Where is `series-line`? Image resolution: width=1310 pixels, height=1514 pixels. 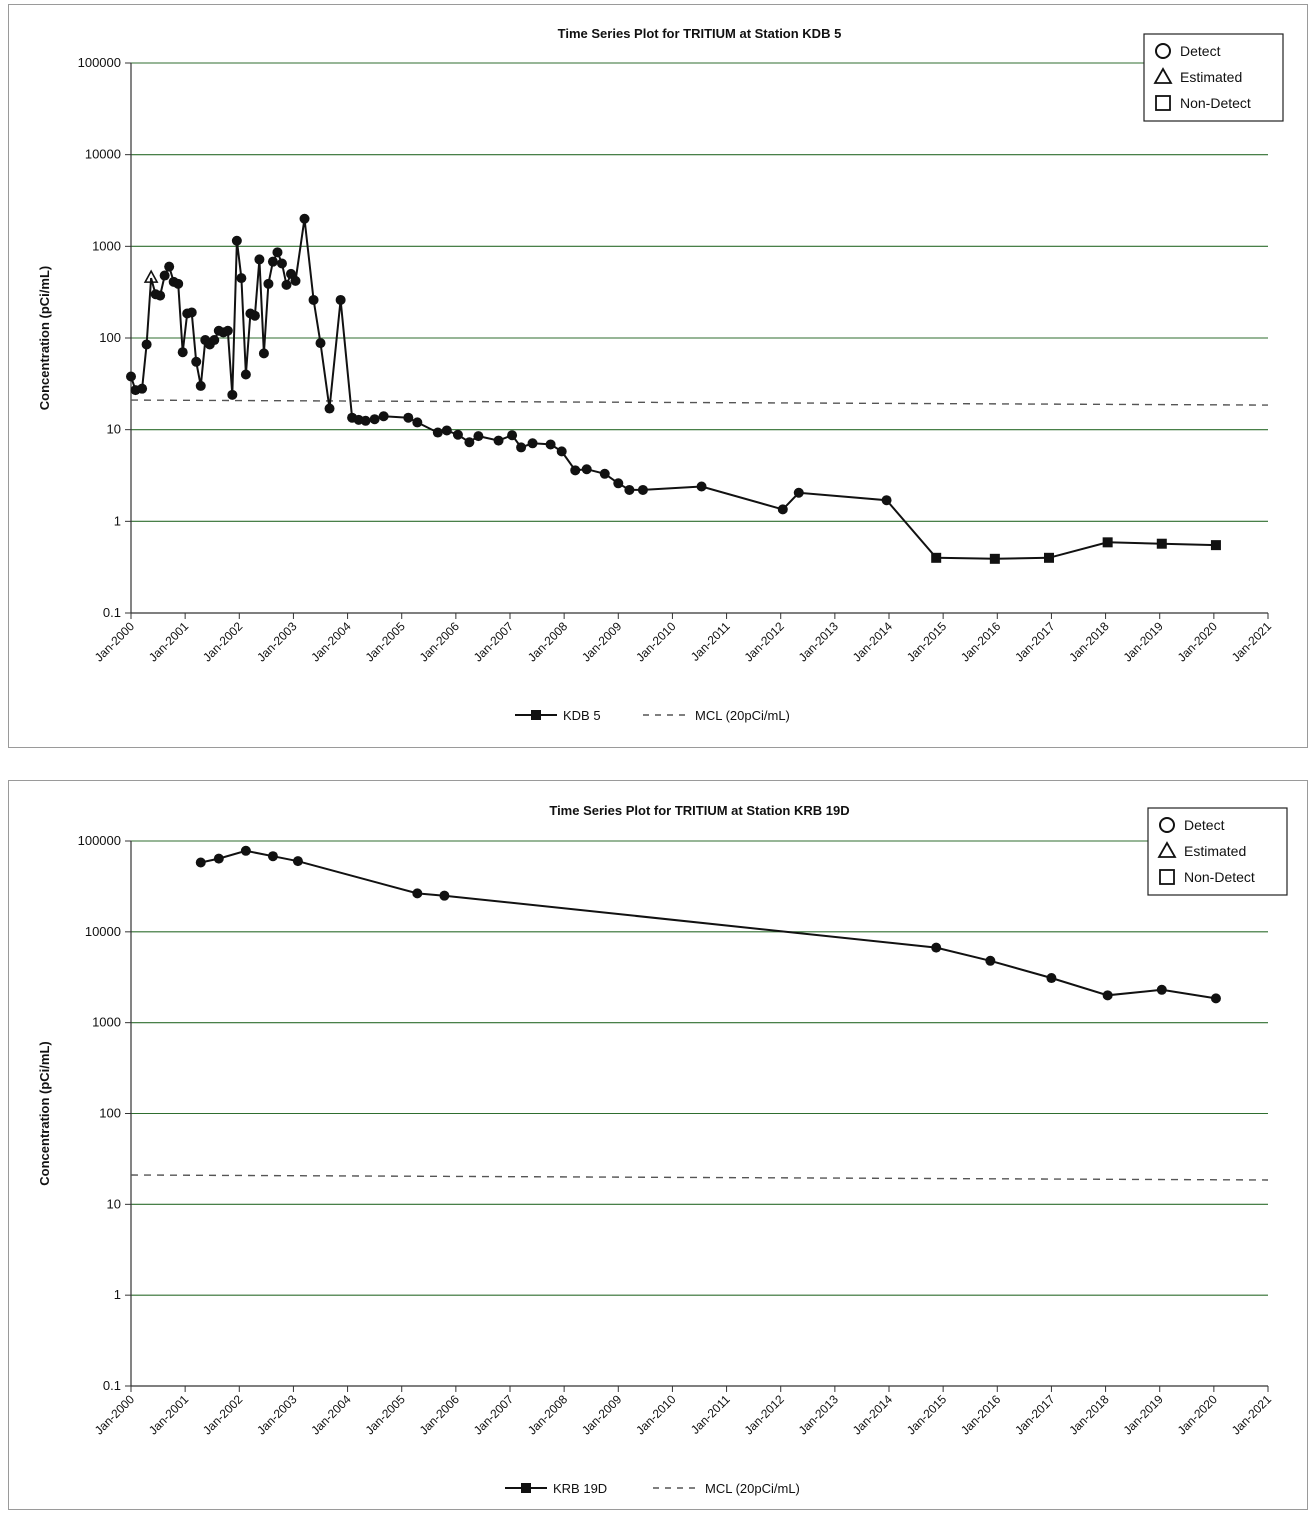
series-line is located at coordinates (708, 924).